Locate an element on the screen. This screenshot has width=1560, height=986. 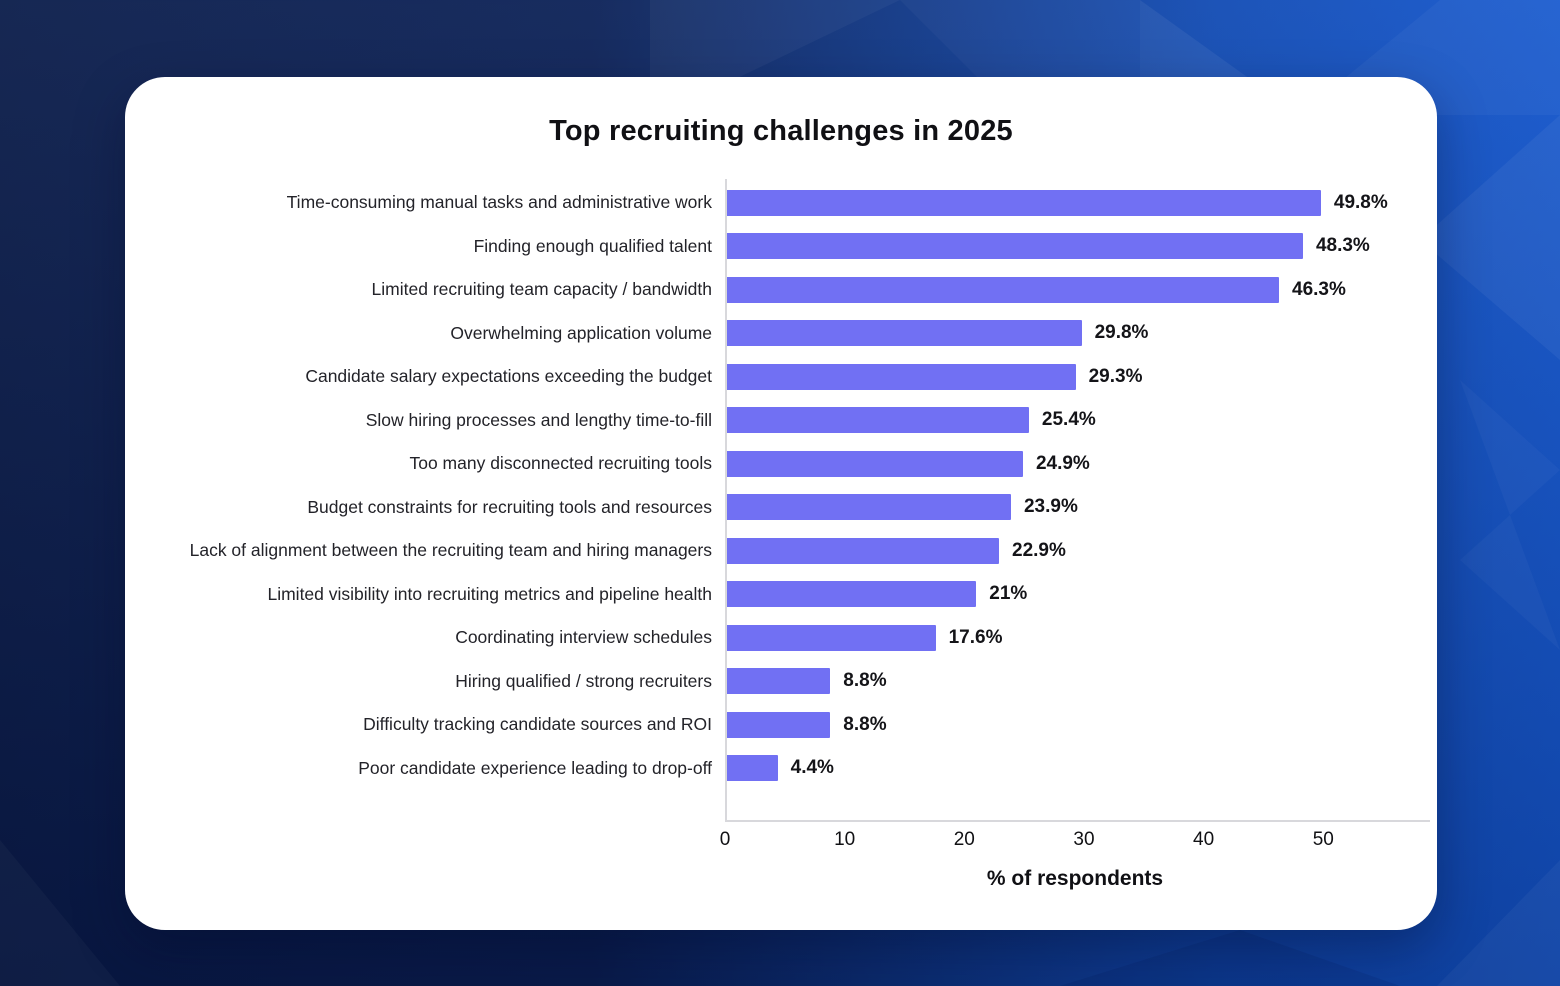
bar-row: Overwhelming application volume 29.8% is located at coordinates (781, 334).